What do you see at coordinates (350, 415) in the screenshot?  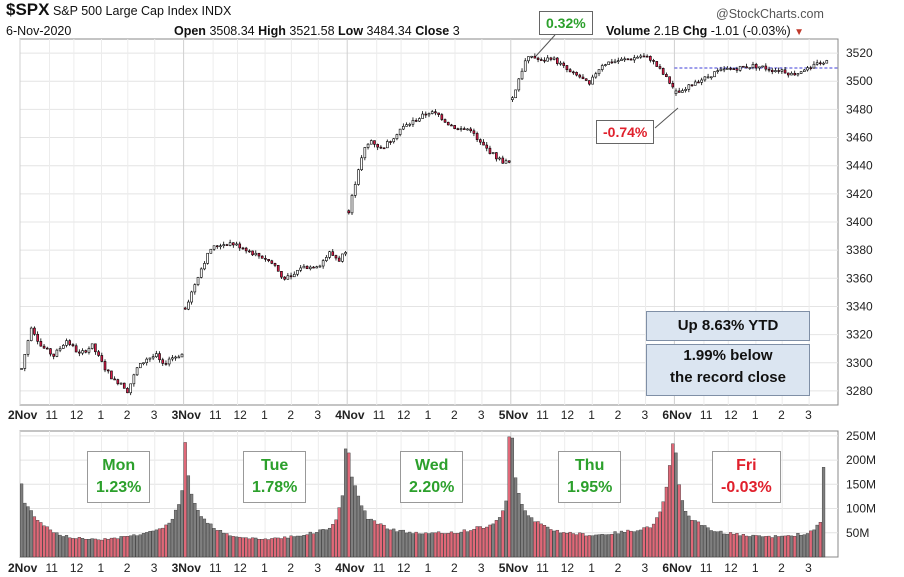 I see `x-tick-label: 4Nov` at bounding box center [350, 415].